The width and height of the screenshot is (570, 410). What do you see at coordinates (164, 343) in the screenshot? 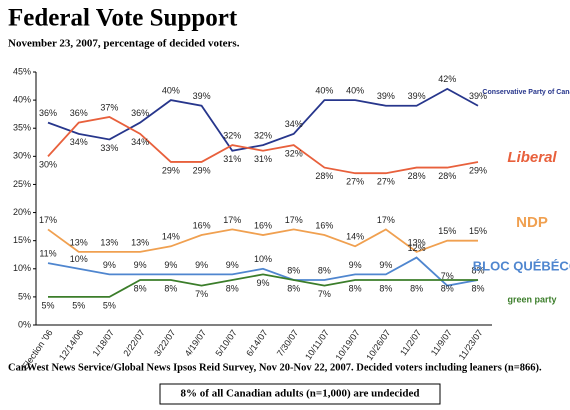
I see `x-tick-label: 3/22/07` at bounding box center [164, 343].